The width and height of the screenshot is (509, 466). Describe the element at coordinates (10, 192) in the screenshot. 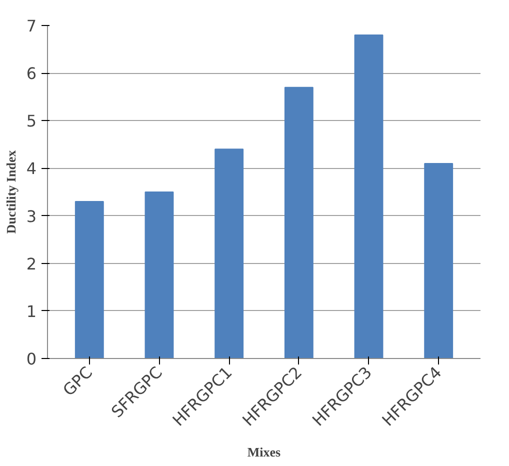

I see `y-axis-title: Ductility Index` at that location.